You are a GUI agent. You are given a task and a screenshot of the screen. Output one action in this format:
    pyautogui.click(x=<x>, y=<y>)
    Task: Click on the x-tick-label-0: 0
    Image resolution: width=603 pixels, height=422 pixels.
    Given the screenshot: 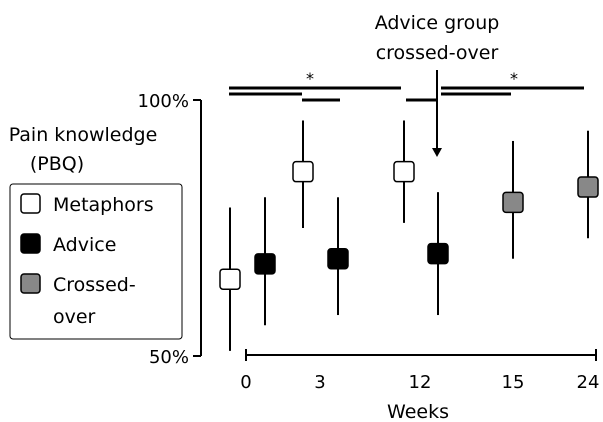 What is the action you would take?
    pyautogui.click(x=245, y=382)
    